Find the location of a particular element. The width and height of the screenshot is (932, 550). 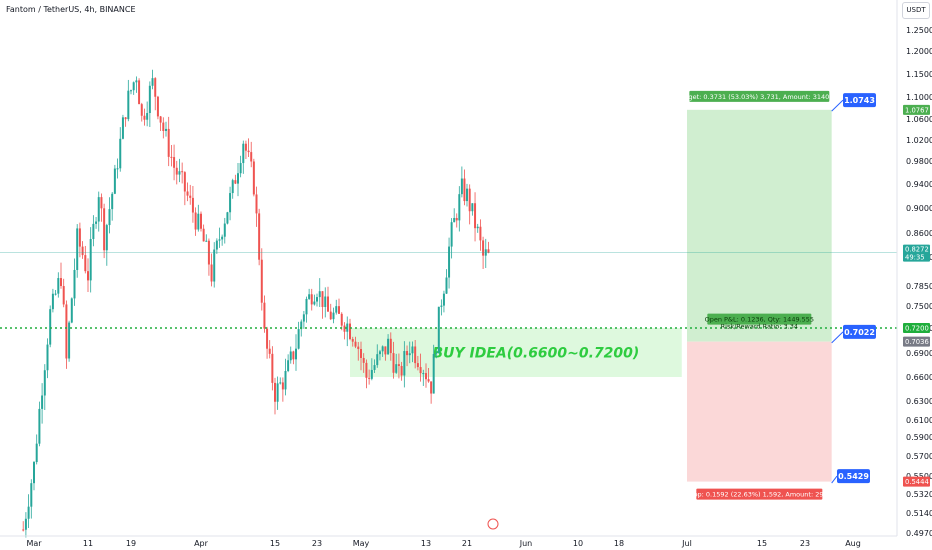

y-tick-label: 0.6900 is located at coordinates (919, 353).